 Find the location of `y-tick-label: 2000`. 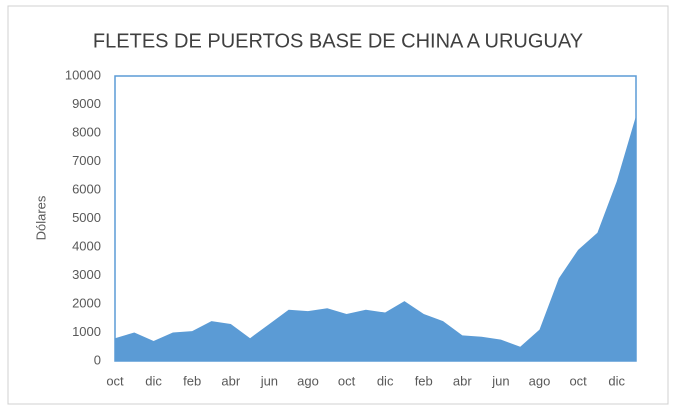

y-tick-label: 2000 is located at coordinates (86, 302).